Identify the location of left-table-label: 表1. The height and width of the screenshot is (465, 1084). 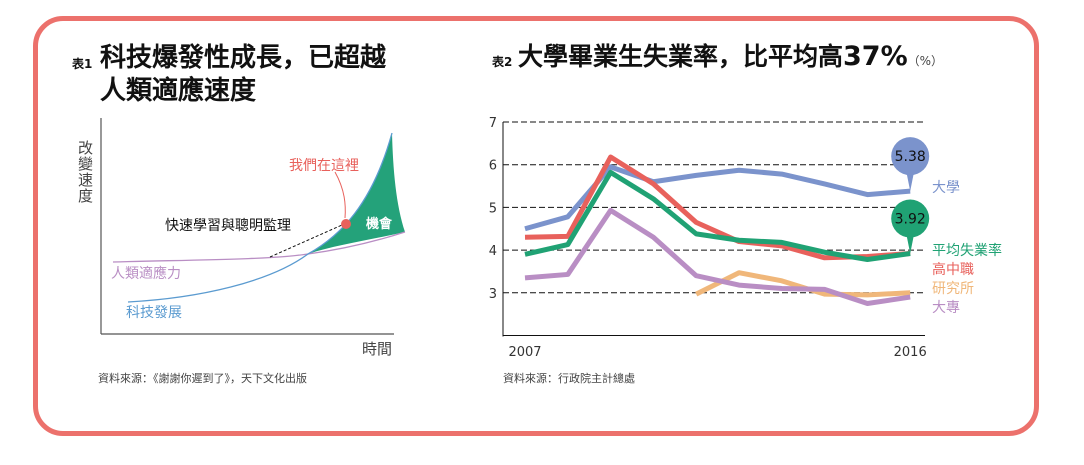
(82, 64).